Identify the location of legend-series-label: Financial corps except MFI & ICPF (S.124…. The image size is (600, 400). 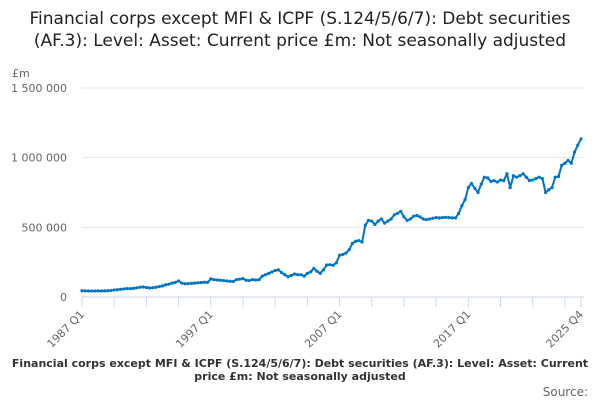
(300, 370).